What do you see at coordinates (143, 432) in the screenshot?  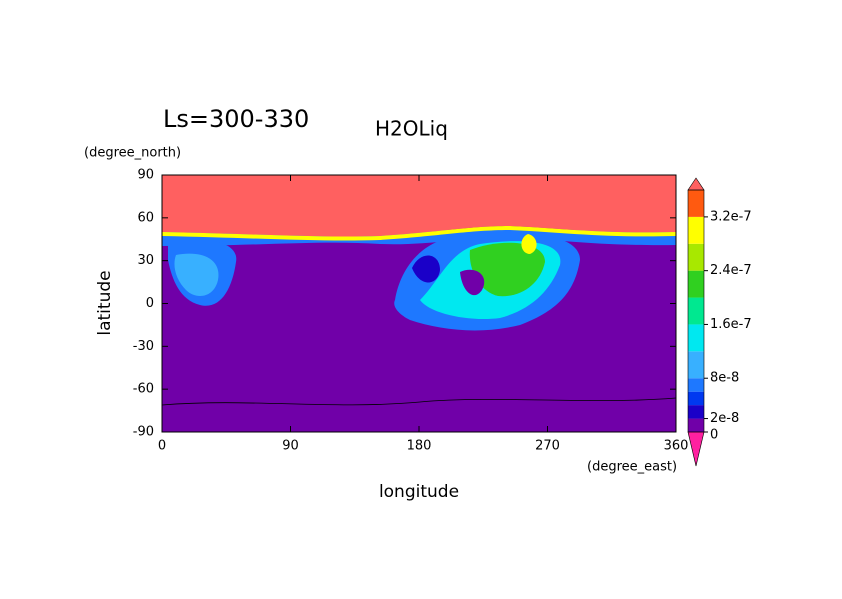 I see `y-tick-label: -90` at bounding box center [143, 432].